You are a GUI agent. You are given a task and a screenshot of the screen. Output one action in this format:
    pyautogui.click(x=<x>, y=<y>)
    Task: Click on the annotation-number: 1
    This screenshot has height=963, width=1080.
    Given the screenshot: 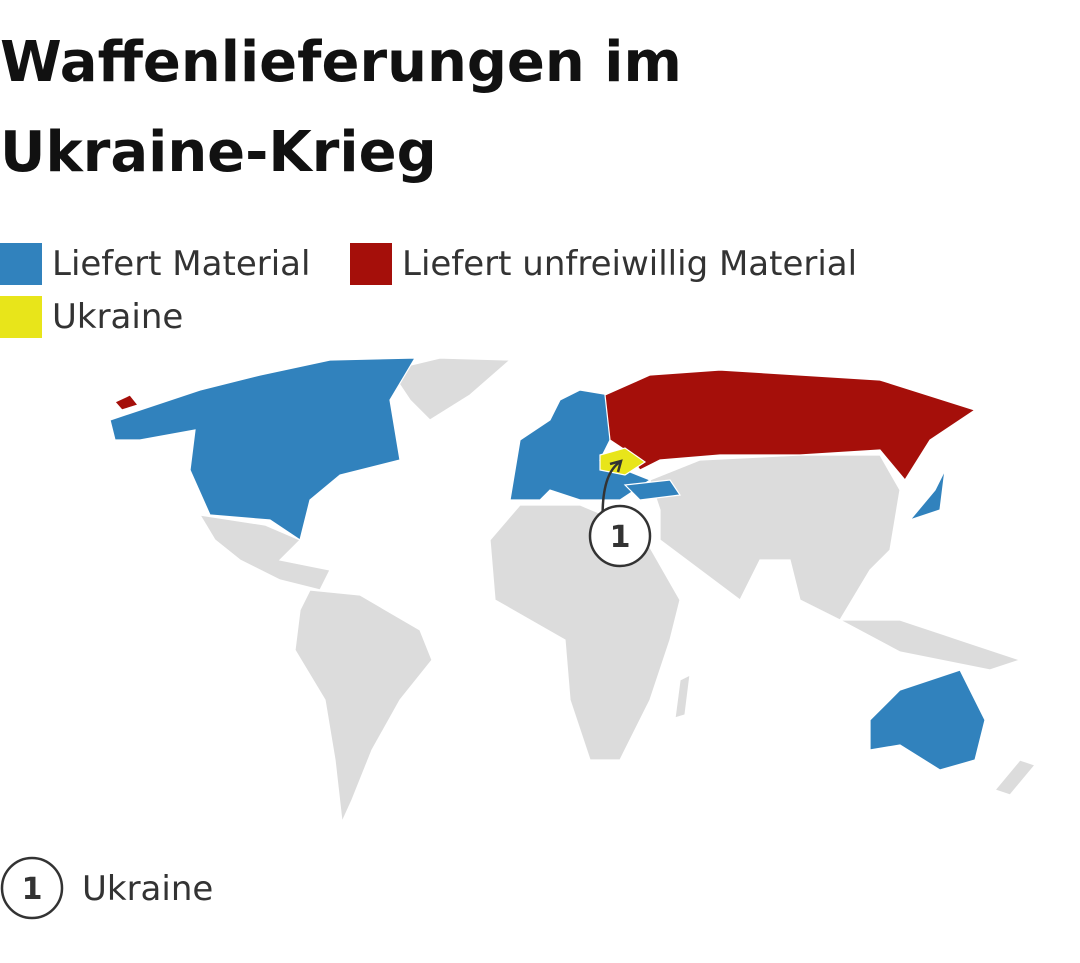 What is the action you would take?
    pyautogui.click(x=620, y=537)
    